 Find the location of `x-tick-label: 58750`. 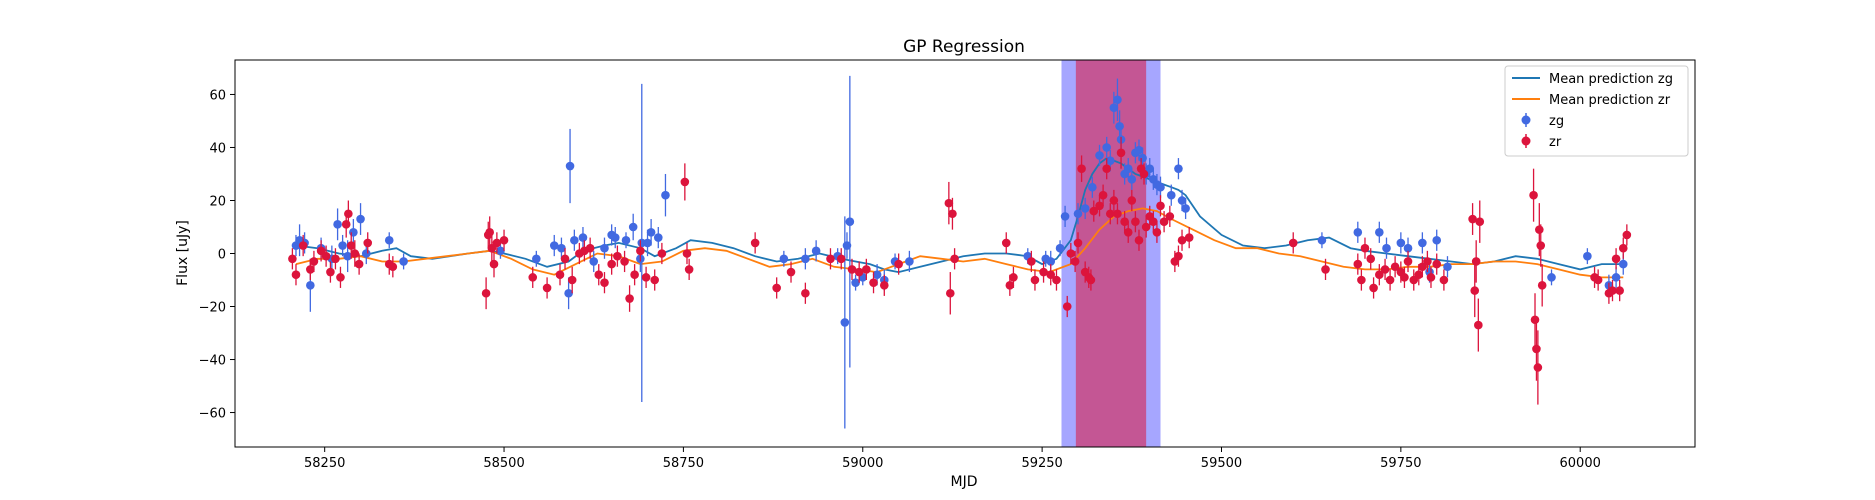

x-tick-label: 58750 is located at coordinates (683, 463).